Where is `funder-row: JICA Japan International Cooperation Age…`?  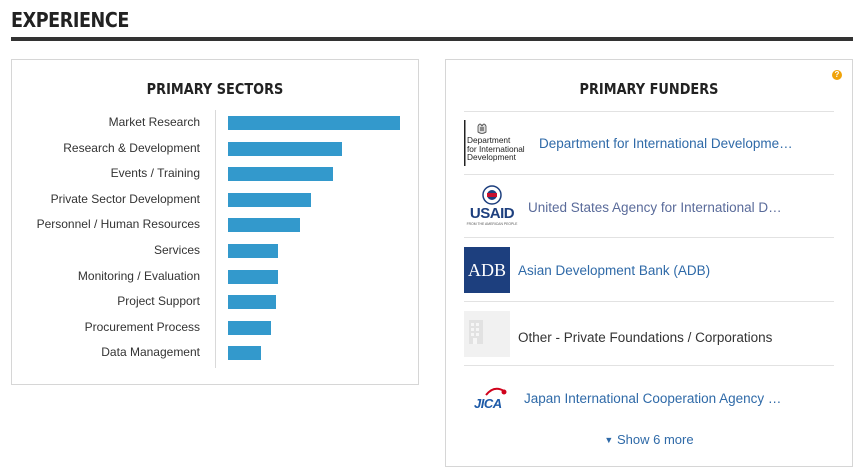 funder-row: JICA Japan International Cooperation Age… is located at coordinates (649, 396).